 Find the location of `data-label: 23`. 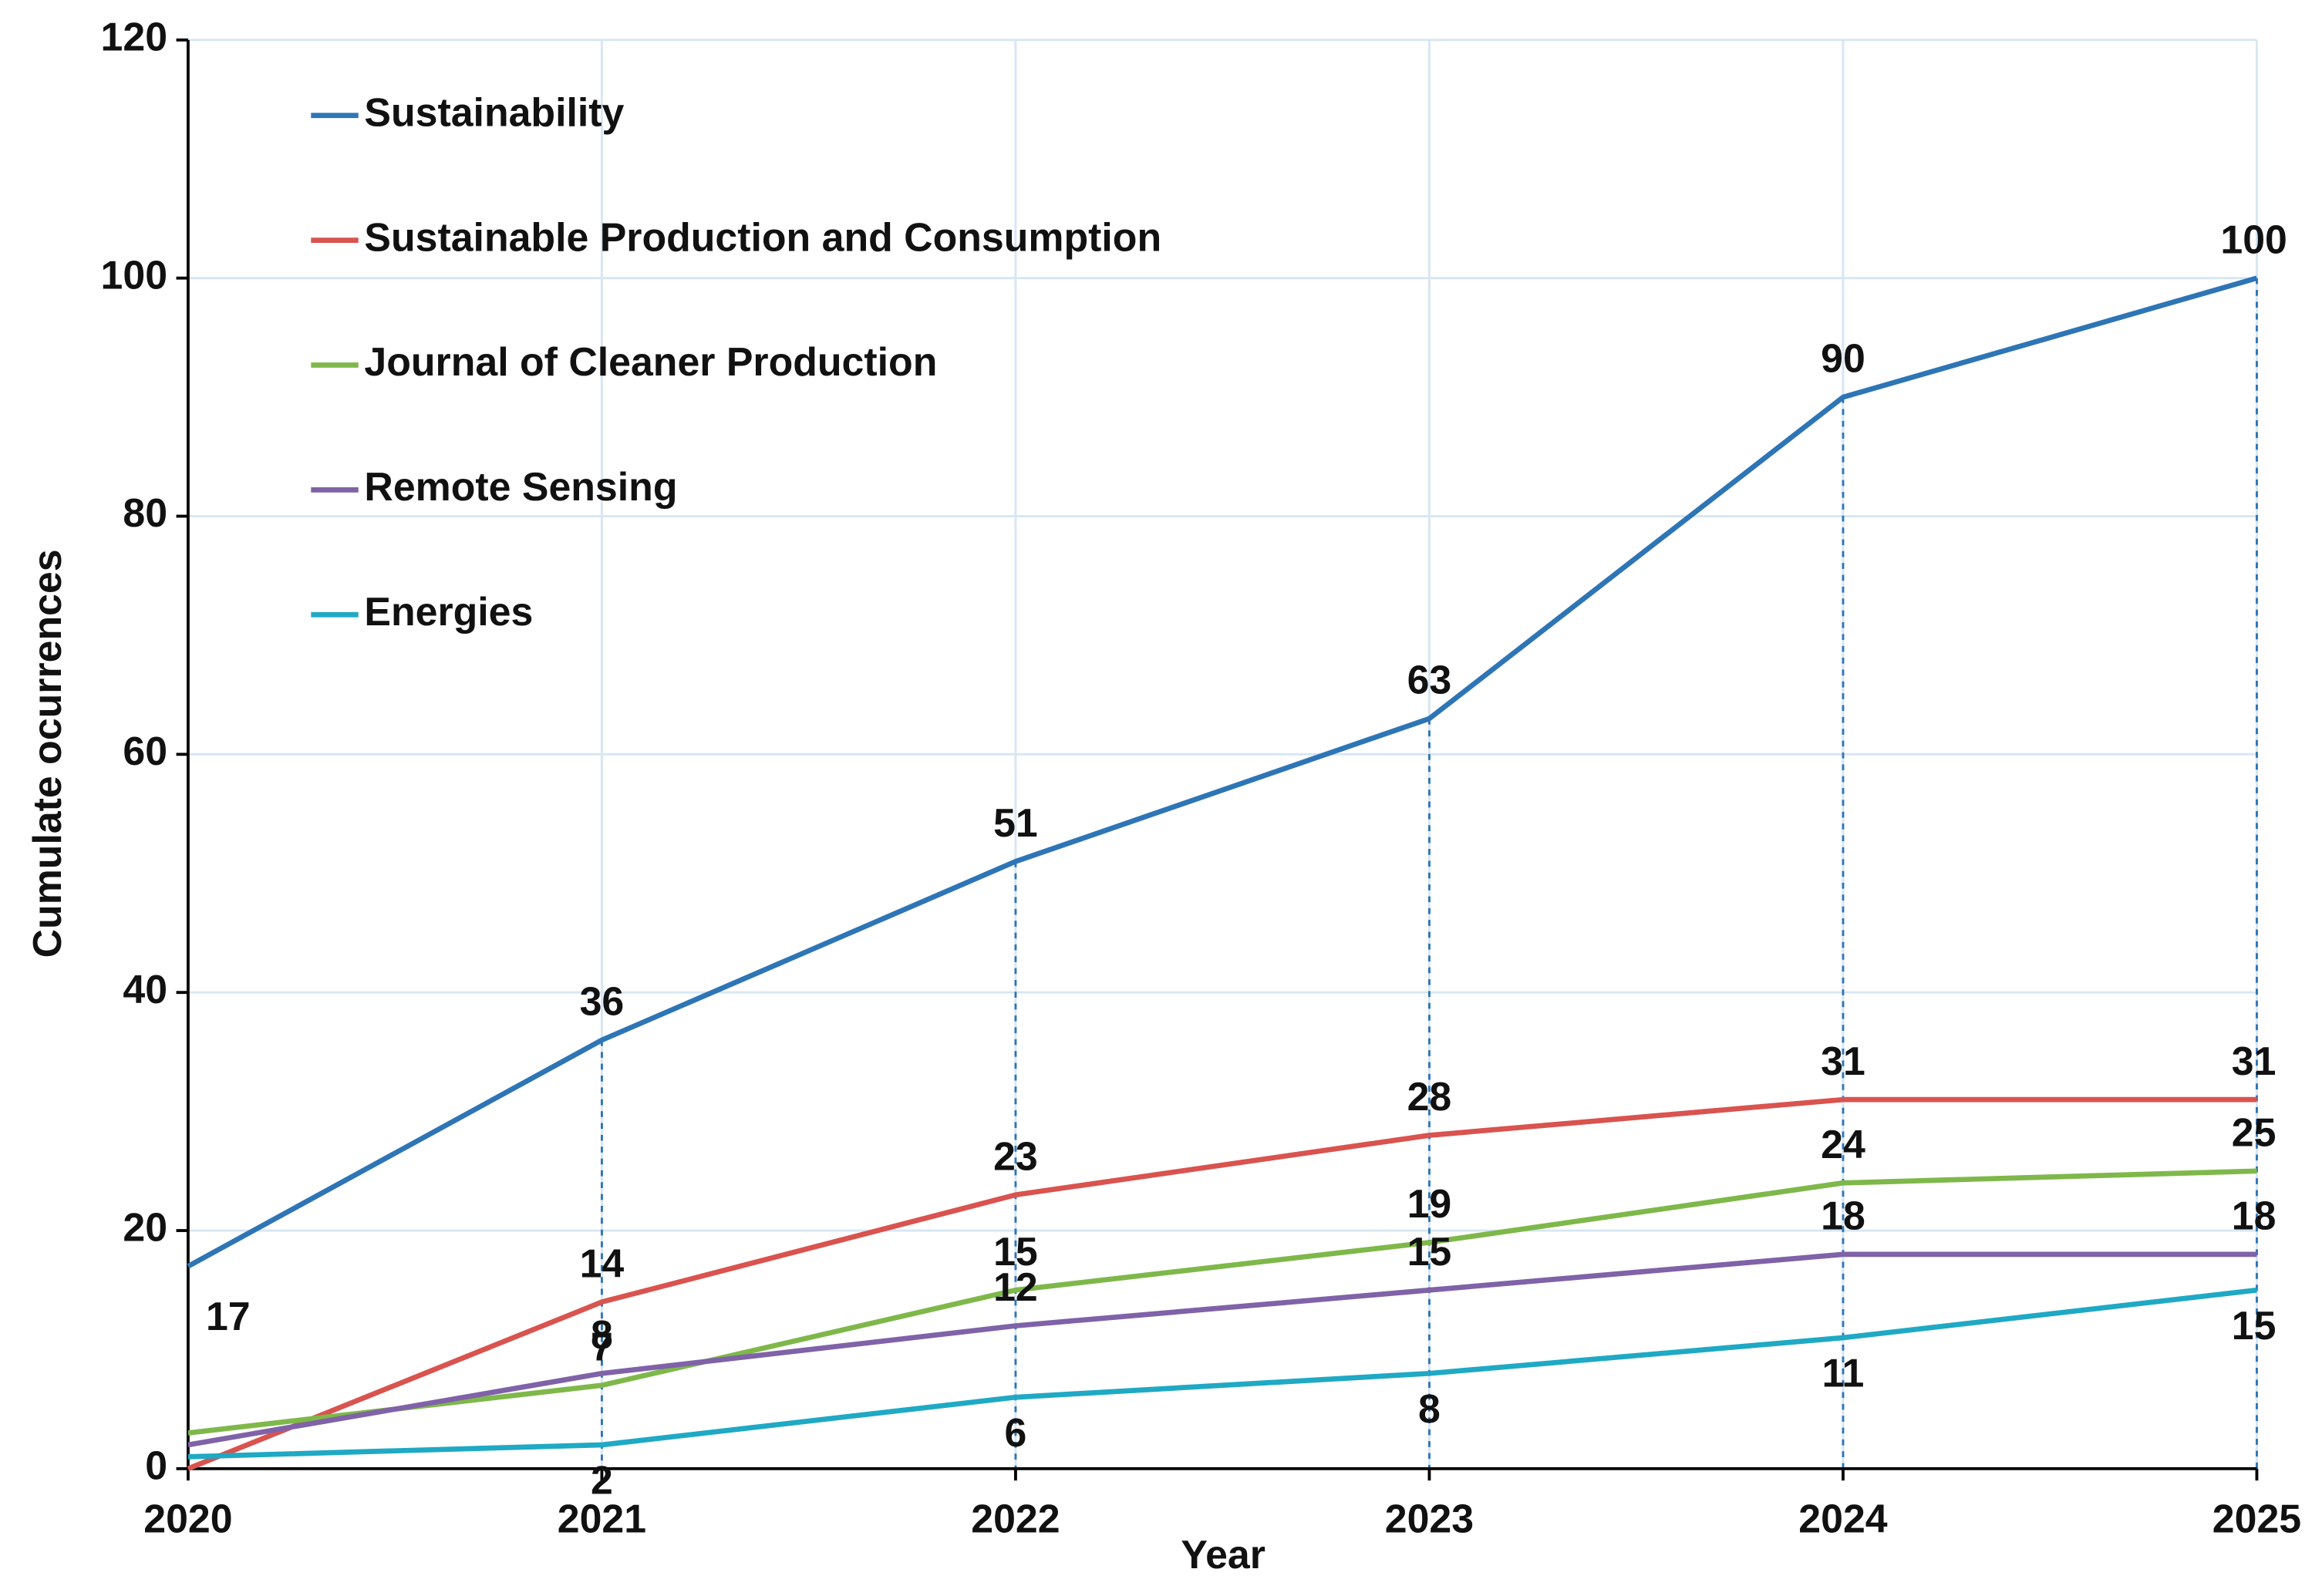

data-label: 23 is located at coordinates (1015, 1156).